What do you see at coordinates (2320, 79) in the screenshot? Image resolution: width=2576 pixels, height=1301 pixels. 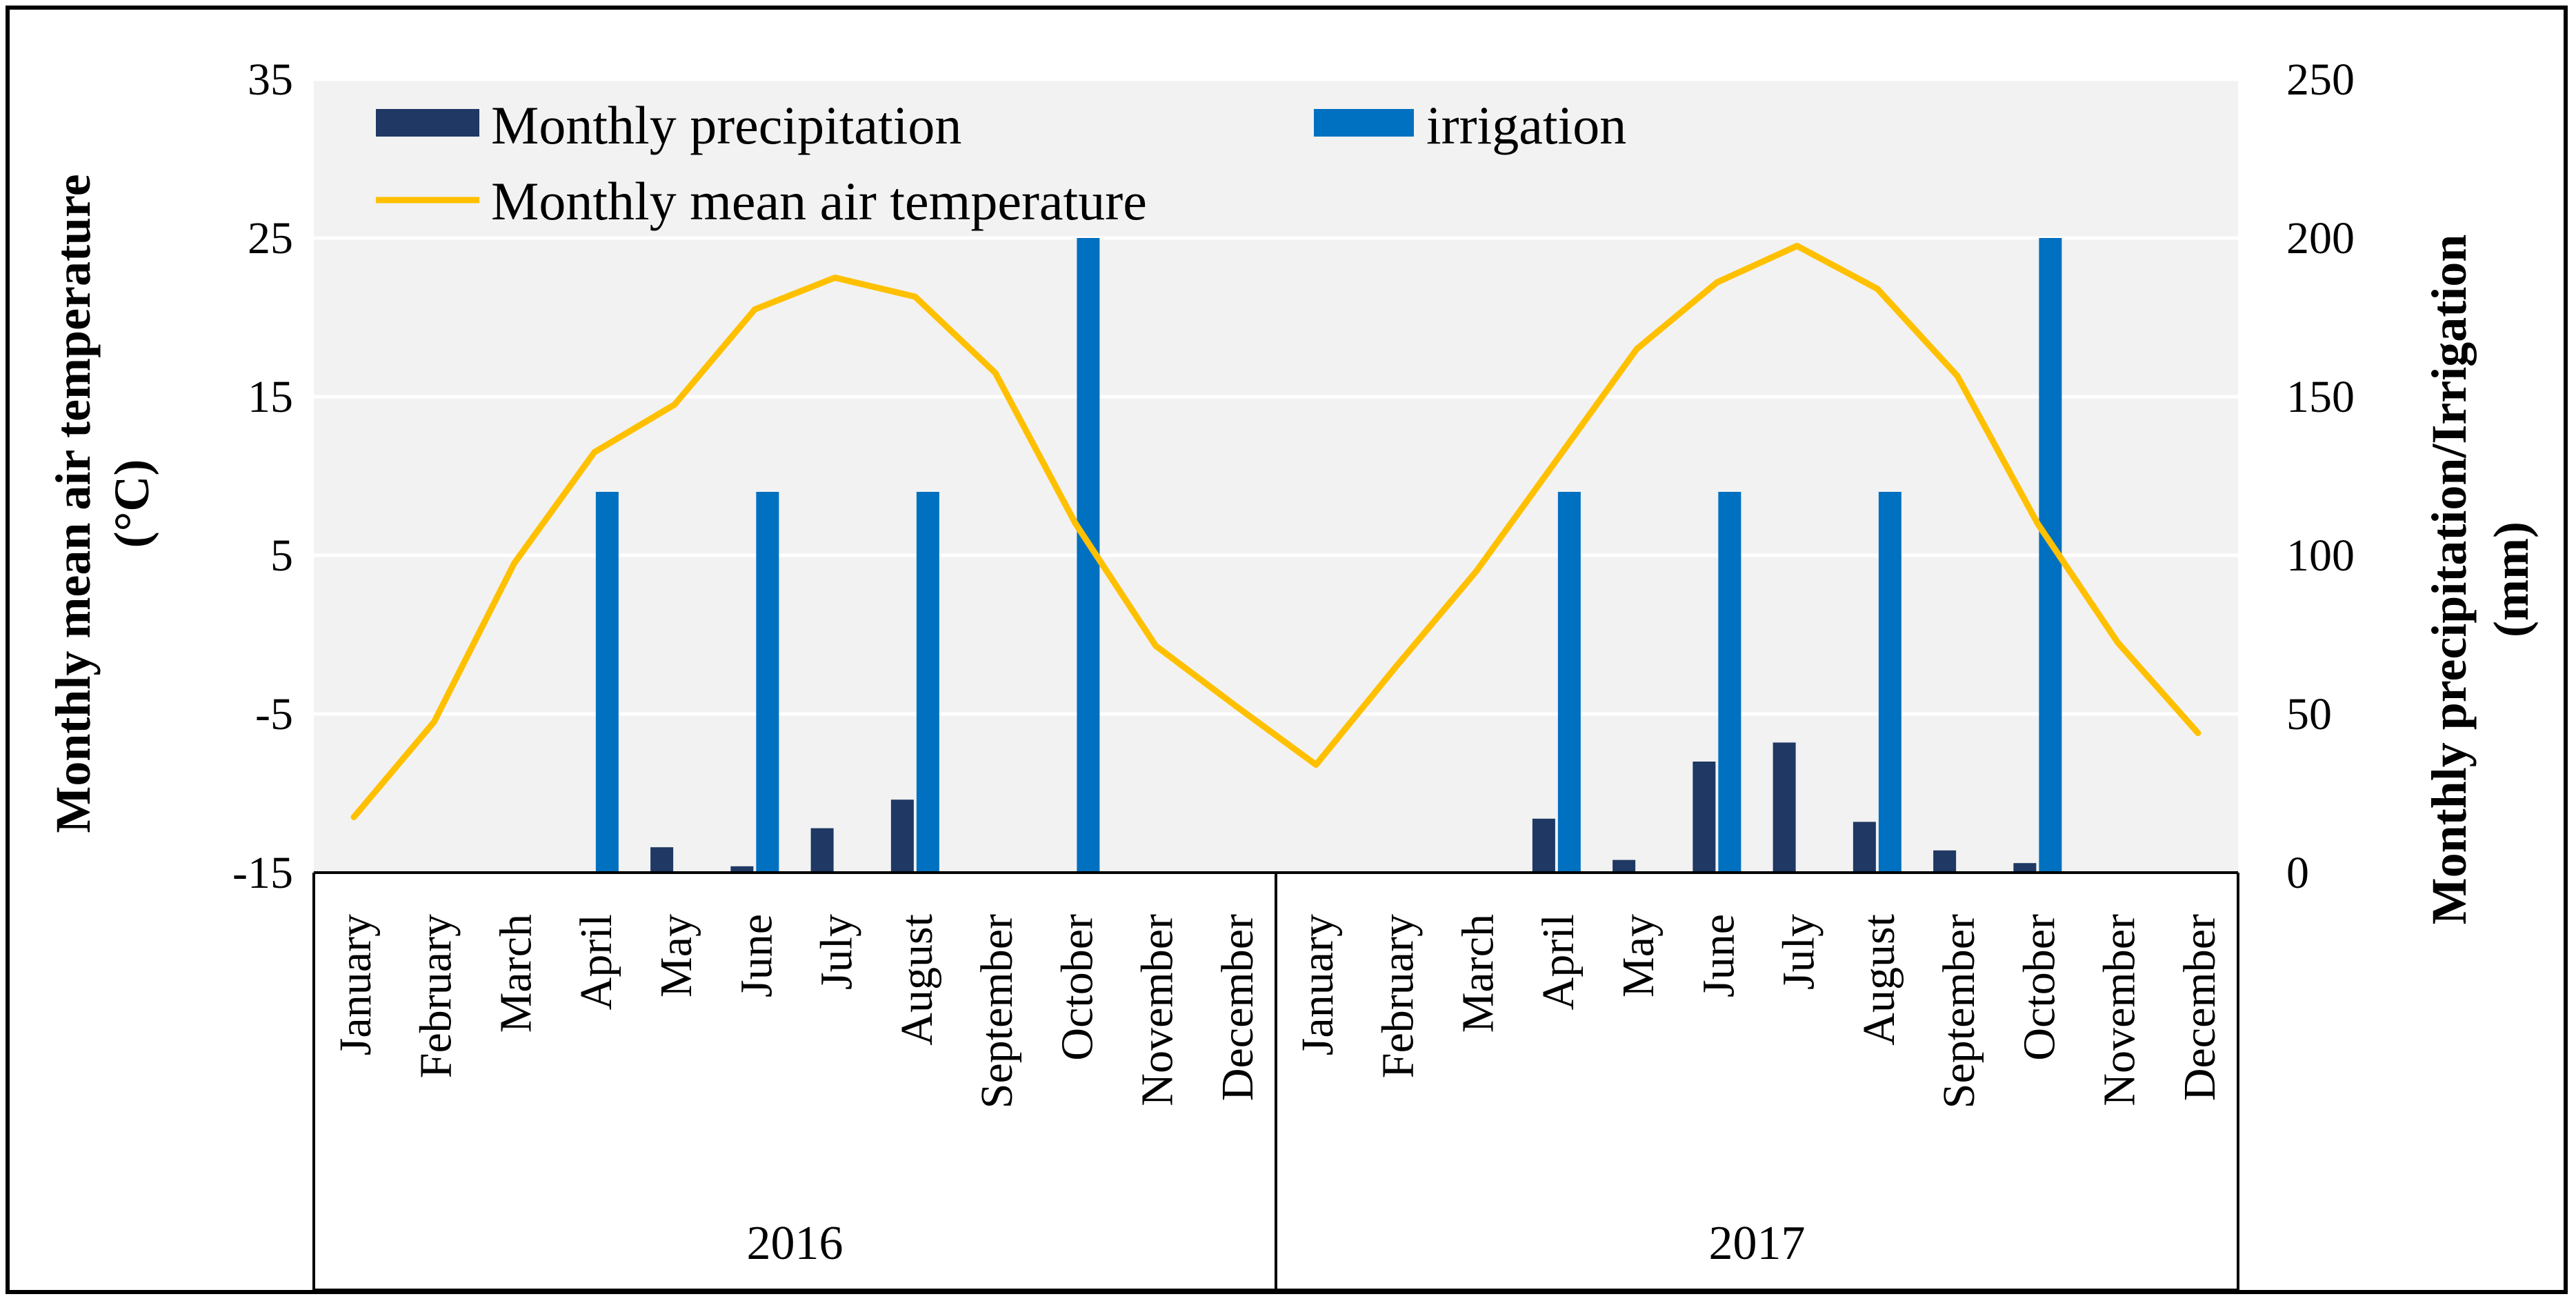 I see `right-axis-tick-label: 250` at bounding box center [2320, 79].